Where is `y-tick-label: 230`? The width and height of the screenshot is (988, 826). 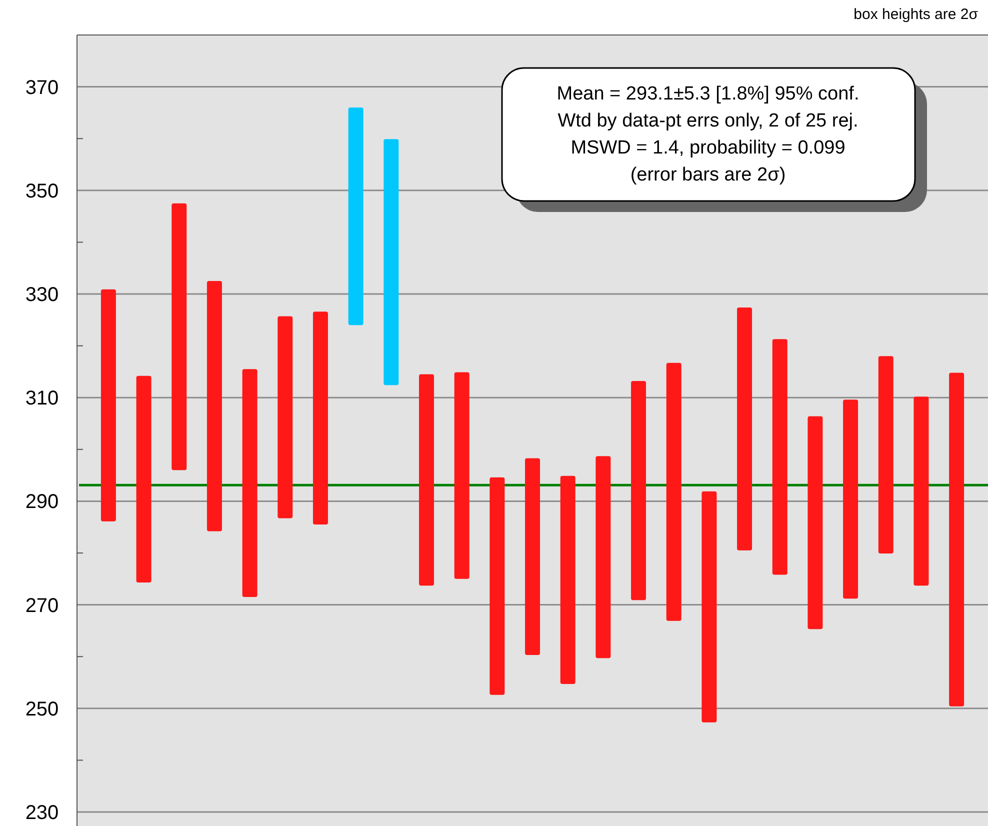
y-tick-label: 230 is located at coordinates (42, 813).